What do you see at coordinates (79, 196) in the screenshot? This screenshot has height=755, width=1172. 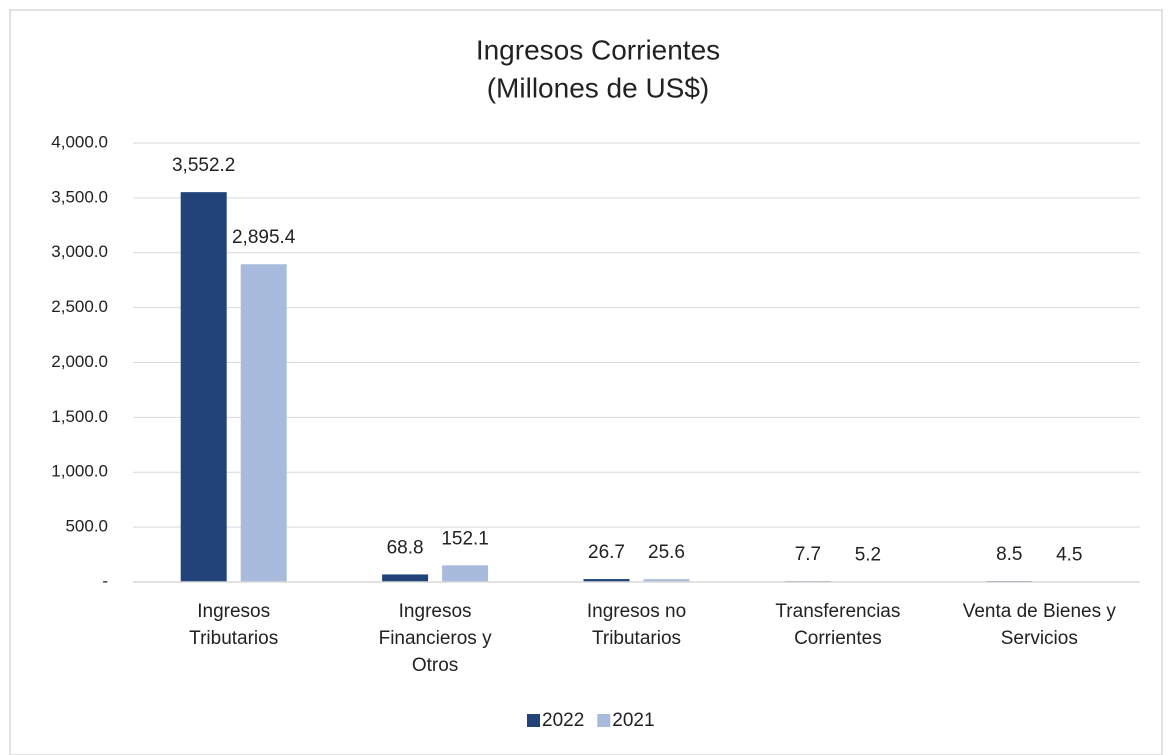 I see `y-tick-label: 3,500.0` at bounding box center [79, 196].